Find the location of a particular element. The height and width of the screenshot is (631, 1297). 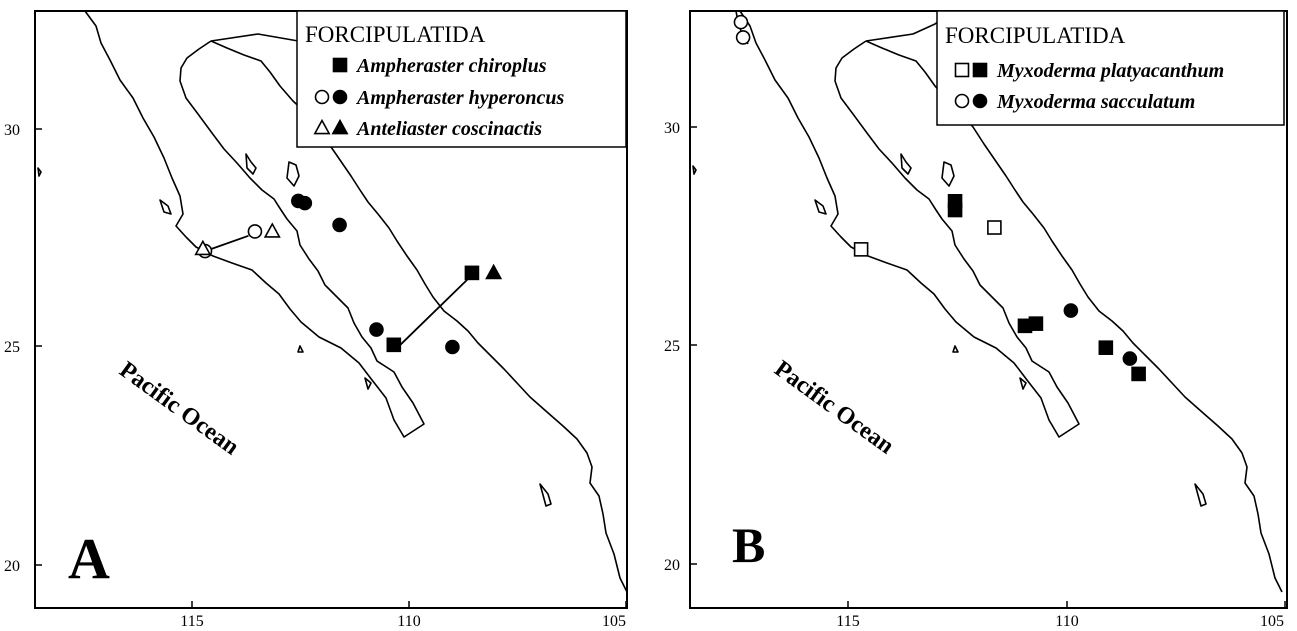

panel-letter: A is located at coordinates (89, 558).